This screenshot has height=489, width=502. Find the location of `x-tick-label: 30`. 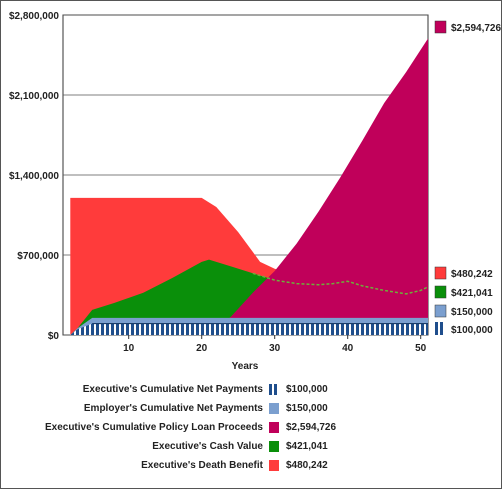

x-tick-label: 30 is located at coordinates (275, 348).